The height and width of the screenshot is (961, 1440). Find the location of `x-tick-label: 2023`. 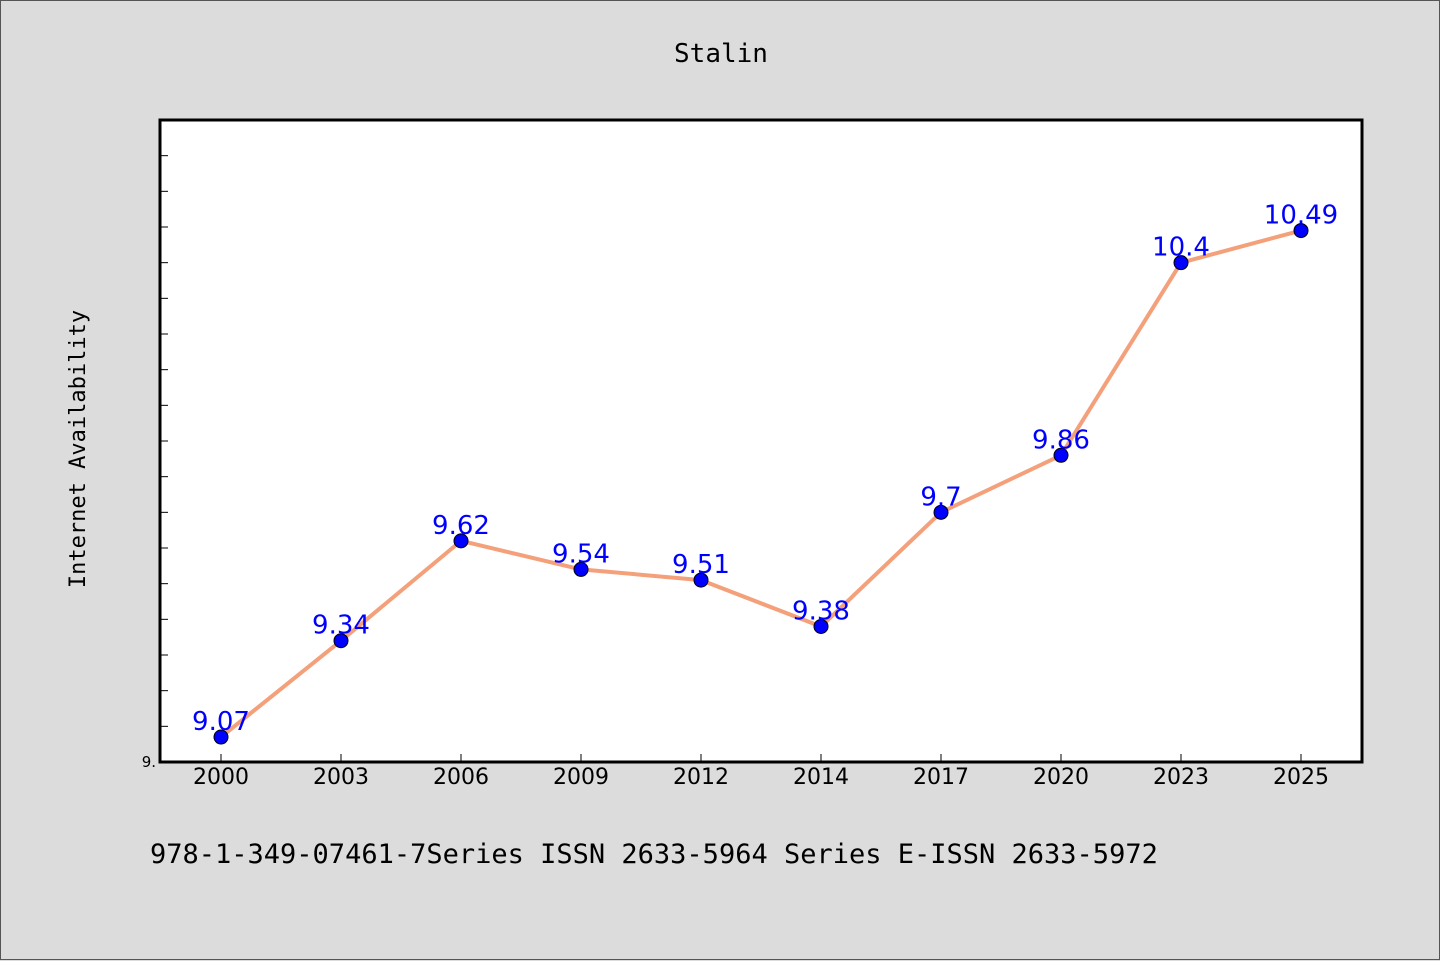

x-tick-label: 2023 is located at coordinates (1181, 777).